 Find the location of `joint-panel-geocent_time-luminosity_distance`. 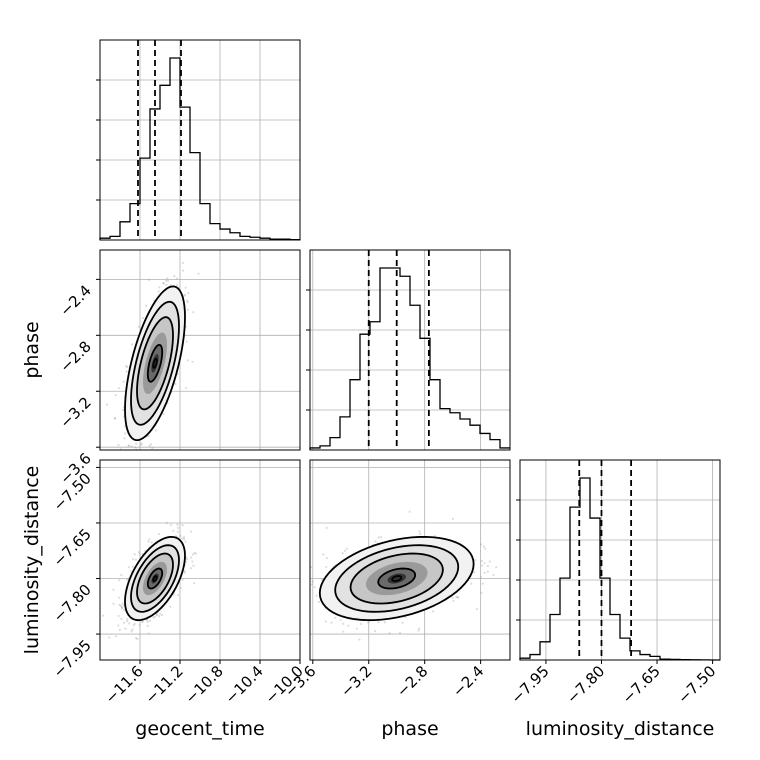

joint-panel-geocent_time-luminosity_distance is located at coordinates (200, 560).